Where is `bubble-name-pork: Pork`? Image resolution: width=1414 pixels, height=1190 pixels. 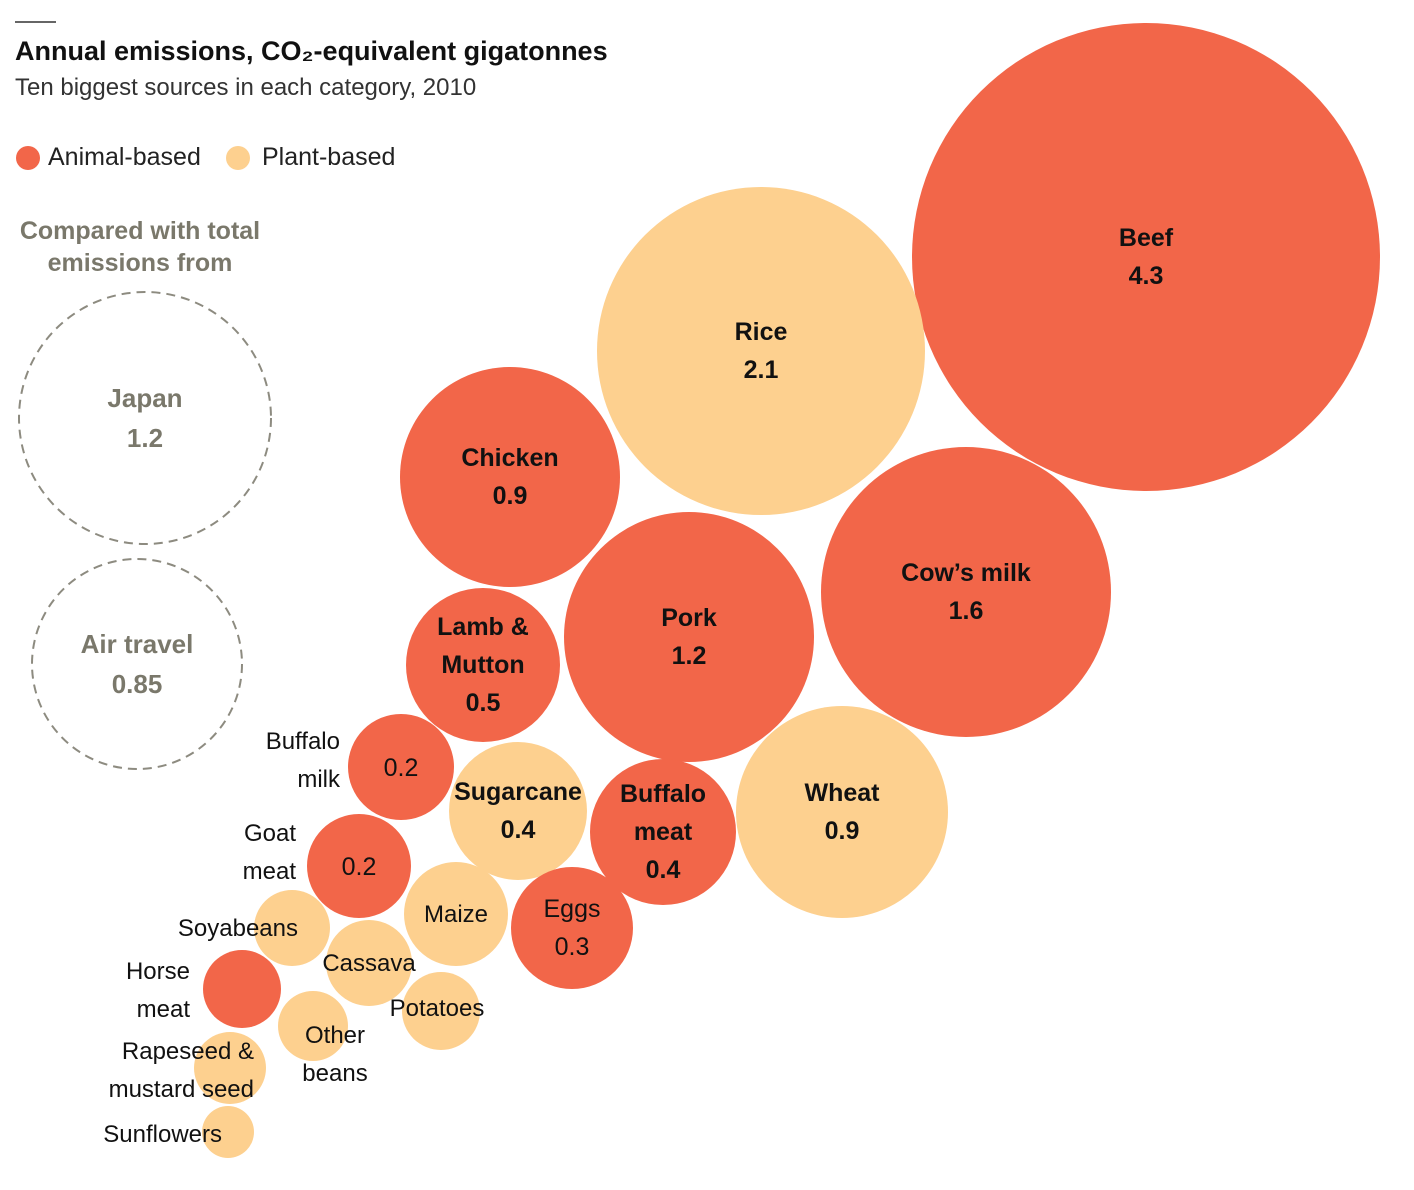 bubble-name-pork: Pork is located at coordinates (689, 618).